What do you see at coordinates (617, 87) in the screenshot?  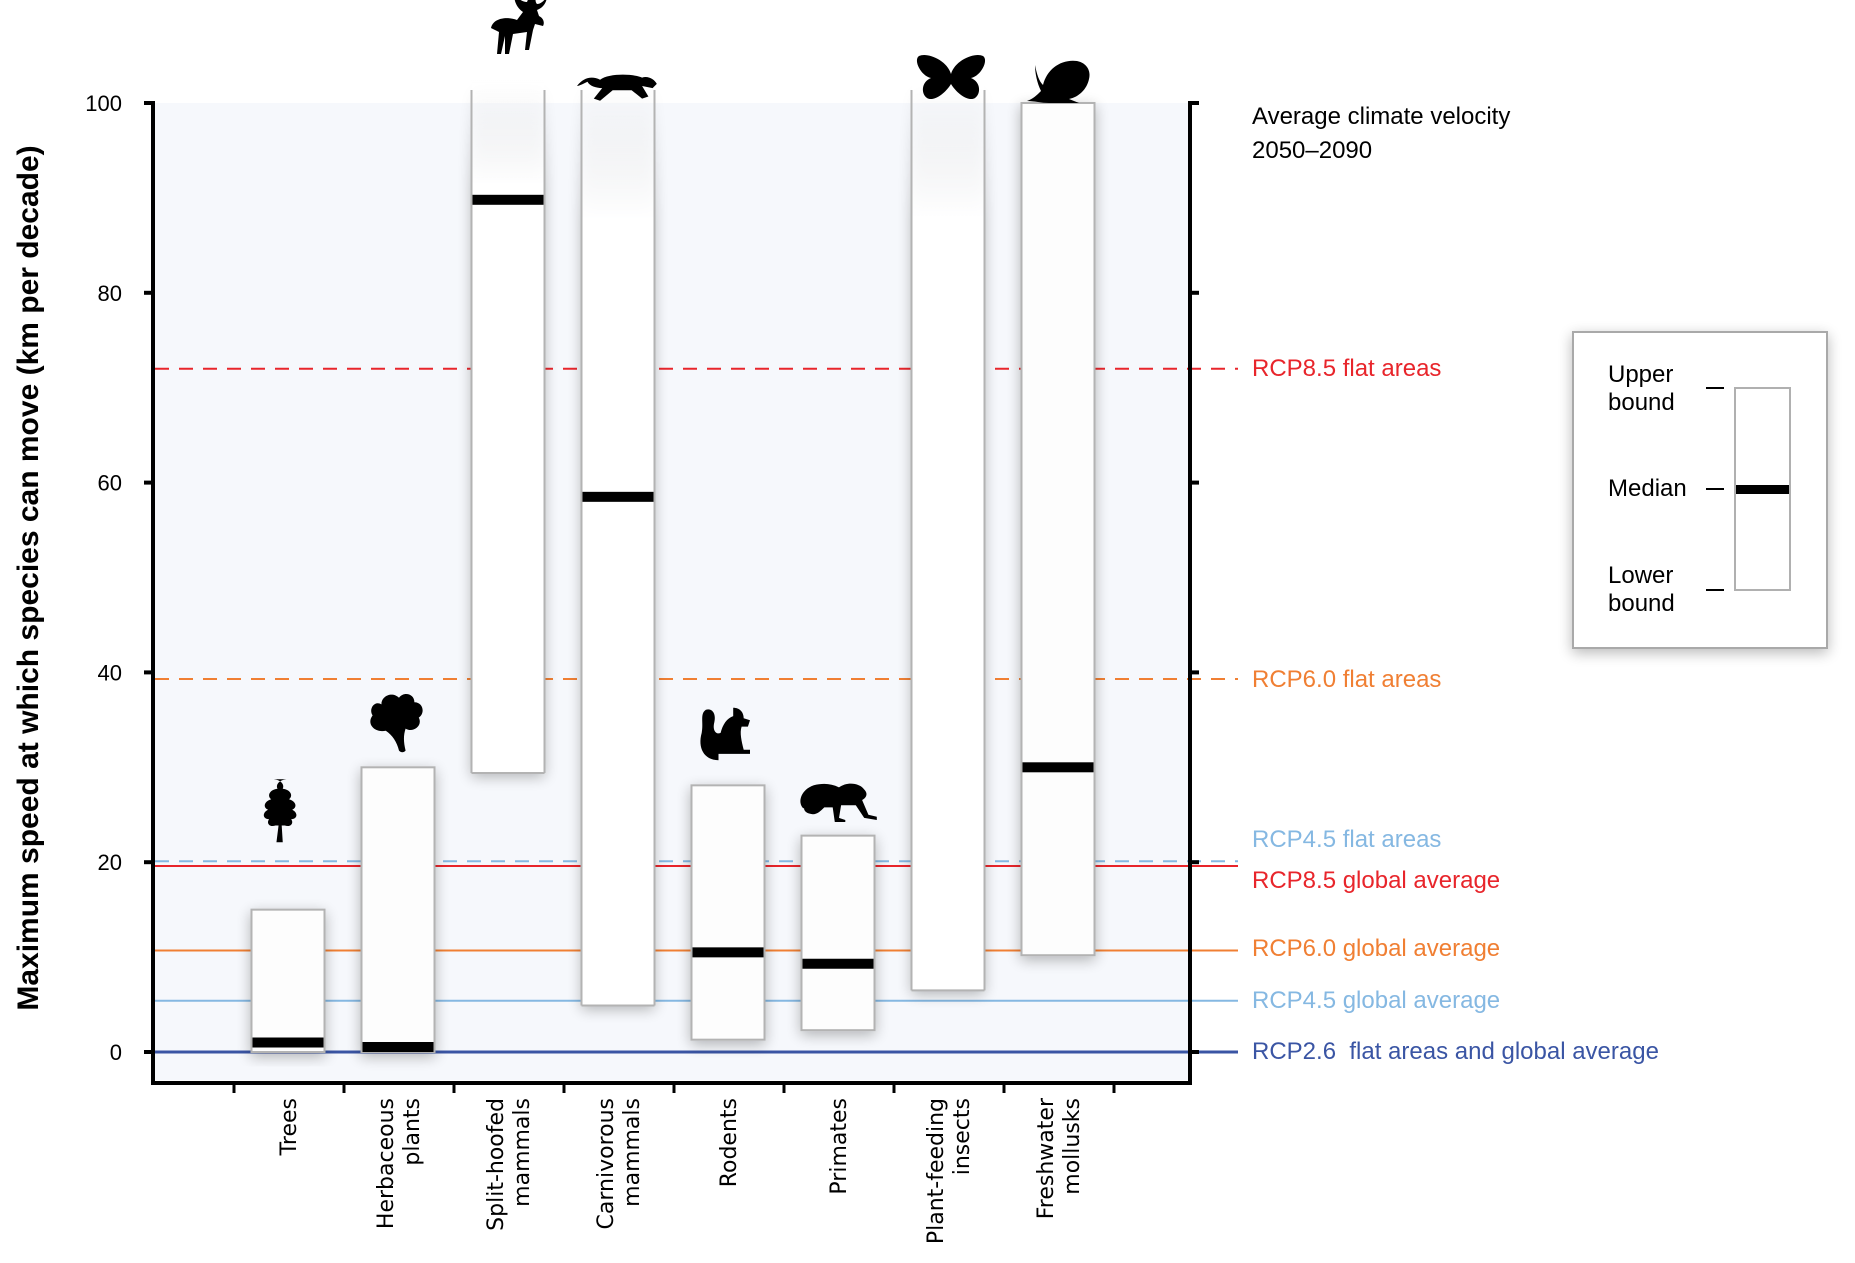 I see `big-cat-icon` at bounding box center [617, 87].